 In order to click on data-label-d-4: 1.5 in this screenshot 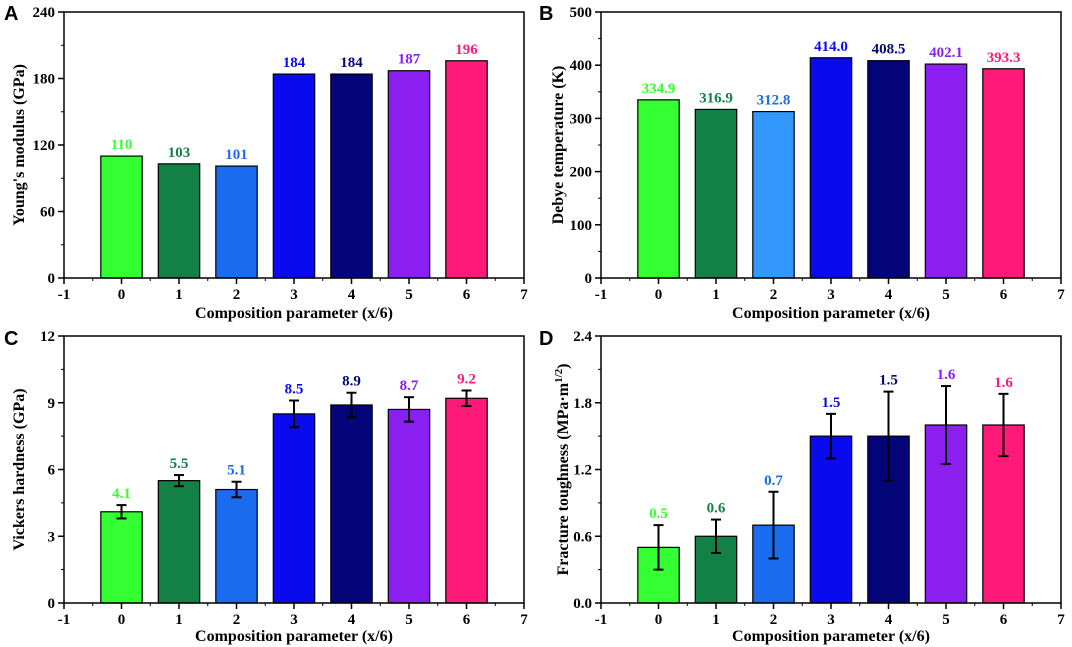, I will do `click(888, 381)`.